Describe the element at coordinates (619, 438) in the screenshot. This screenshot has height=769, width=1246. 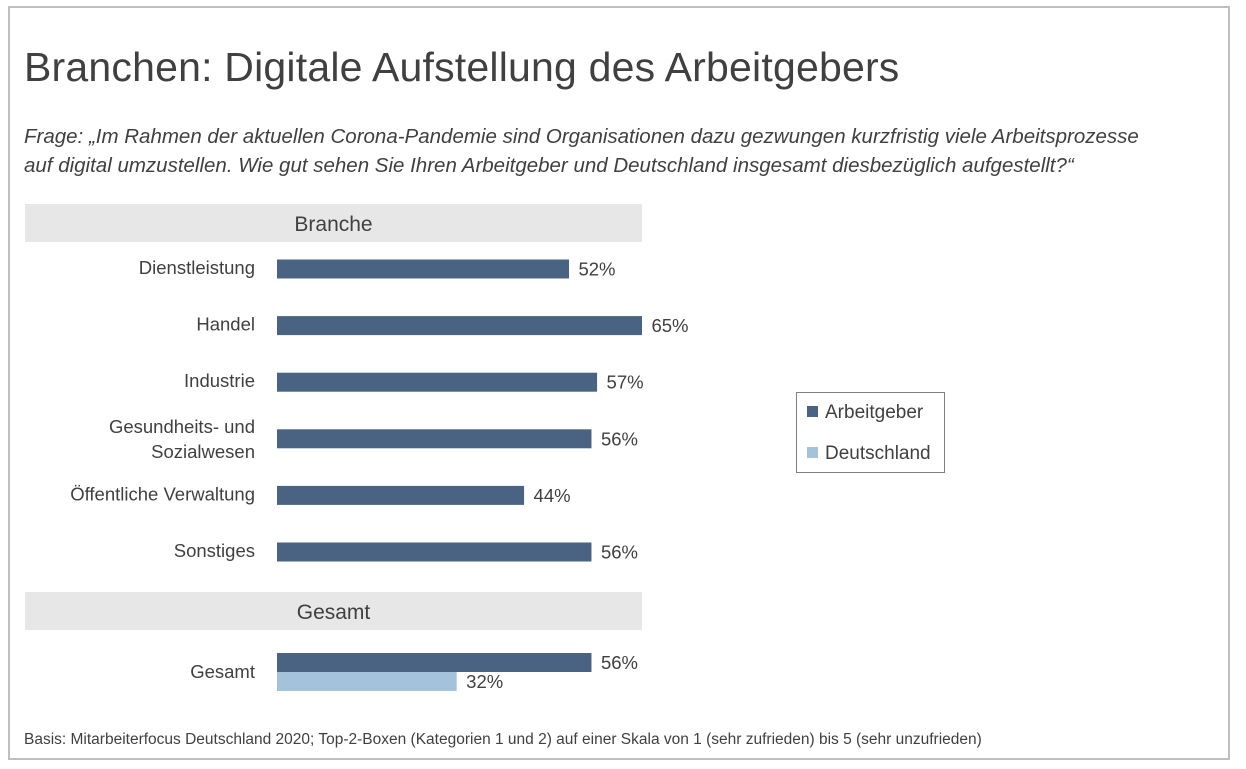
I see `data-label-arbeitgeber-gesundheits-und-sozialwesen: 56%` at that location.